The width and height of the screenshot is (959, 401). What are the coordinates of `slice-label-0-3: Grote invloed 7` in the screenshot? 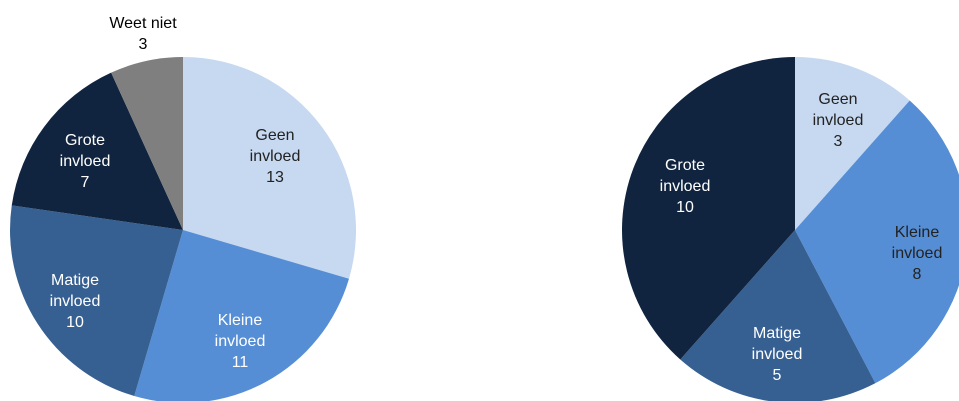 It's located at (85, 161).